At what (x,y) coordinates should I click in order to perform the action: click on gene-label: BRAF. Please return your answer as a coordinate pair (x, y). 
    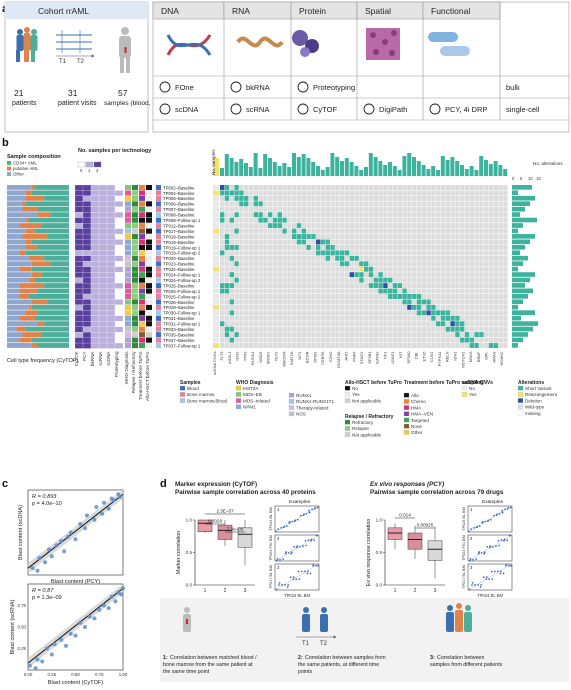
    Looking at the image, I should click on (478, 356).